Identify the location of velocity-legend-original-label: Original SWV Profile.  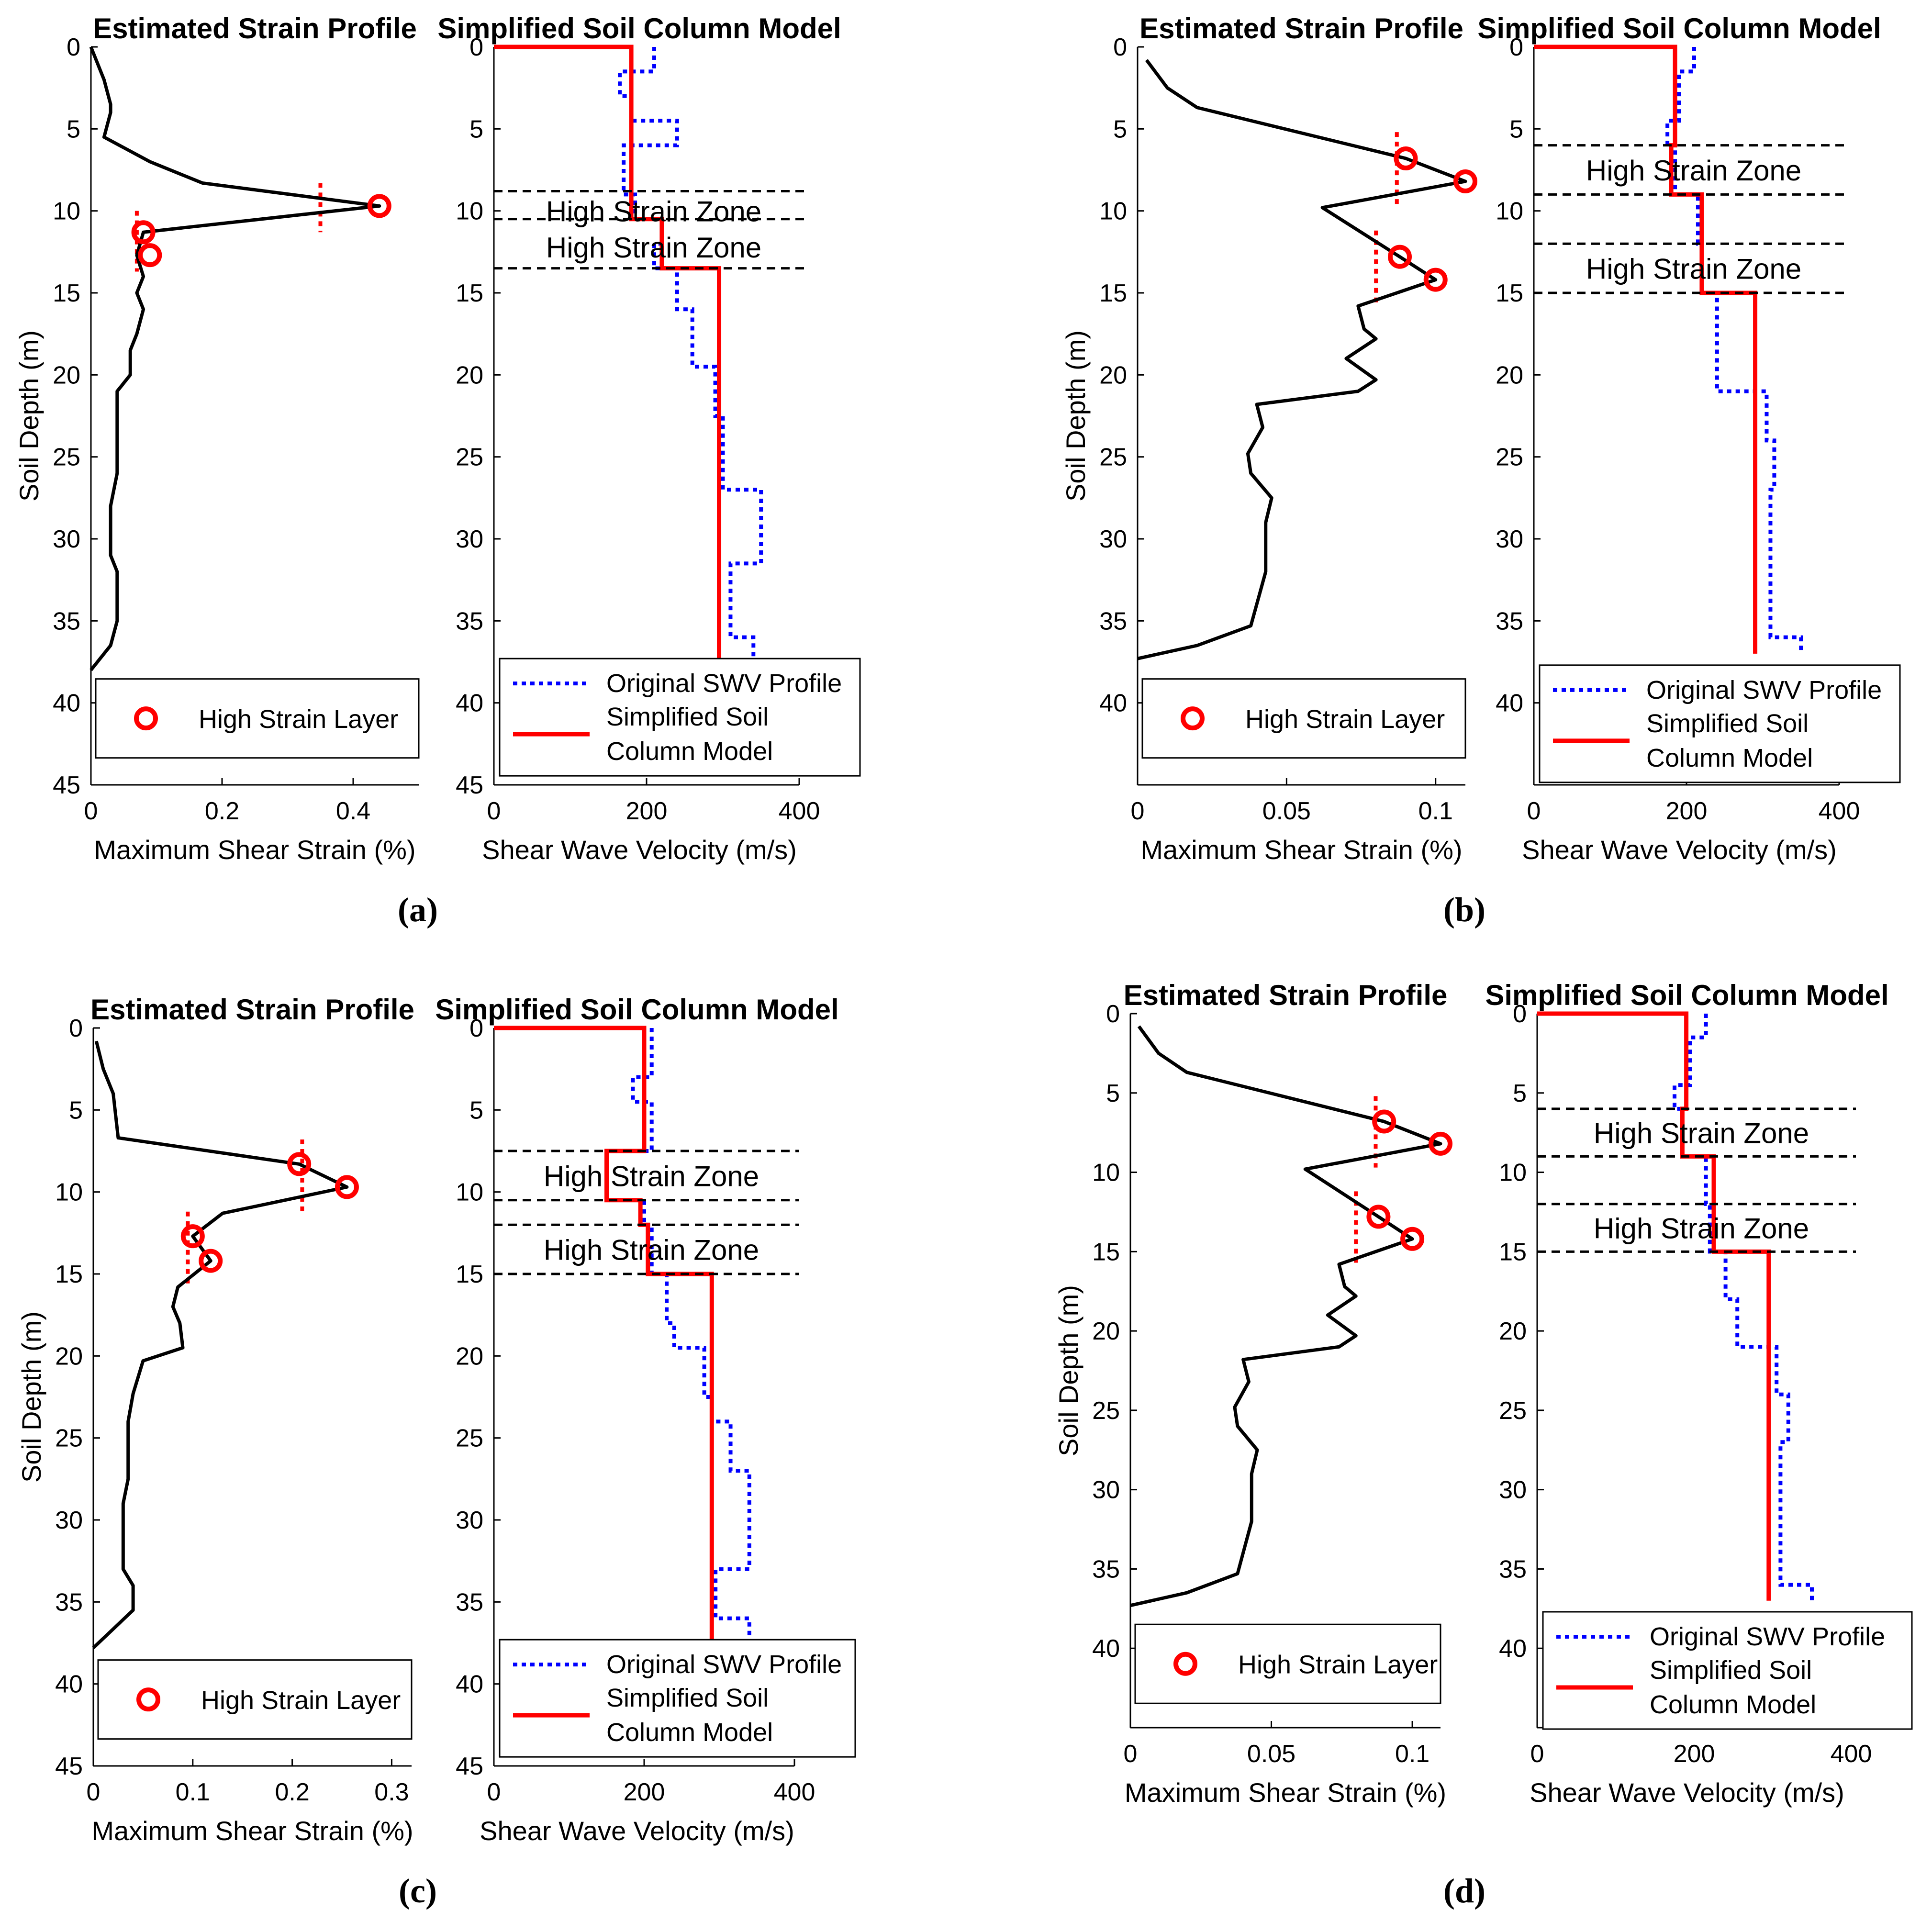
(724, 683).